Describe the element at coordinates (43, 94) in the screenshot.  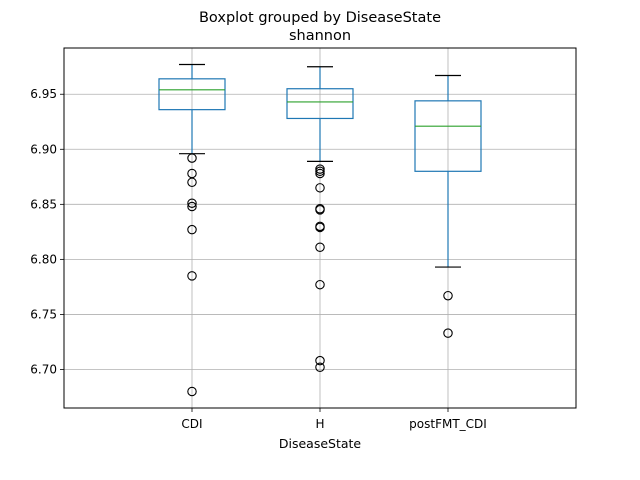
I see `y-tick-label: 6.95` at that location.